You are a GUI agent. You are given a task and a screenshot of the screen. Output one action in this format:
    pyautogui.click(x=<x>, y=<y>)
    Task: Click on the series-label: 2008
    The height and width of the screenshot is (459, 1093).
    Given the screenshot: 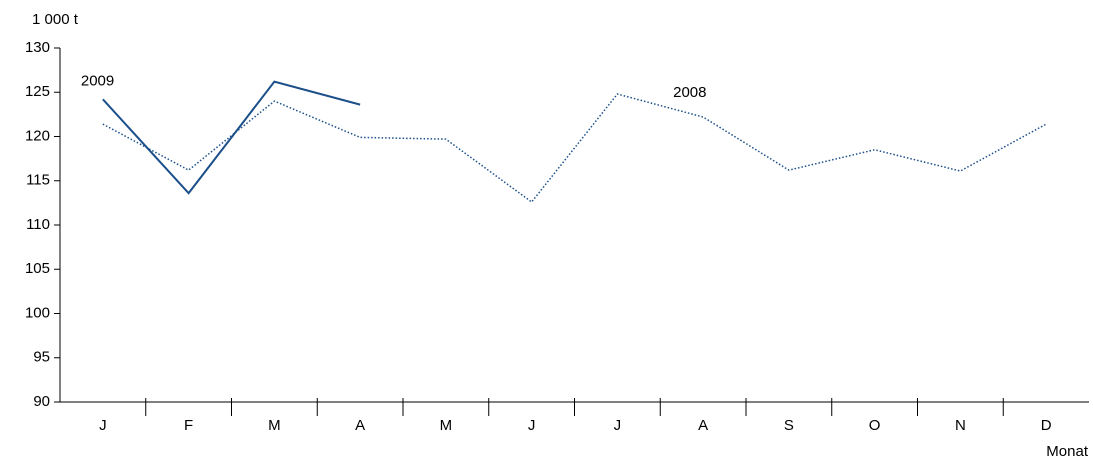 What is the action you would take?
    pyautogui.click(x=689, y=92)
    